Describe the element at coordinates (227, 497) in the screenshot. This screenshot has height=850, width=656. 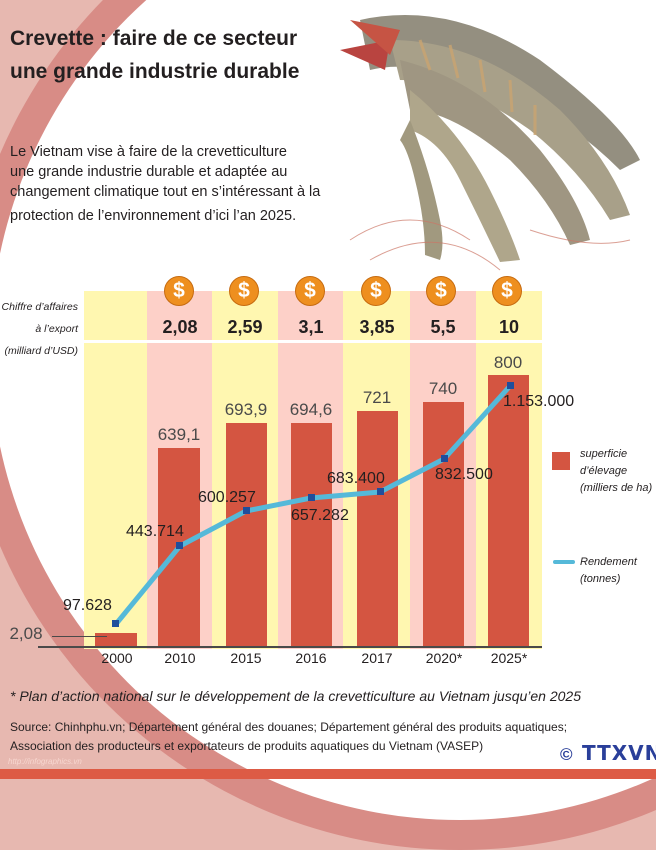
I see `line-label-2015: 600.257` at that location.